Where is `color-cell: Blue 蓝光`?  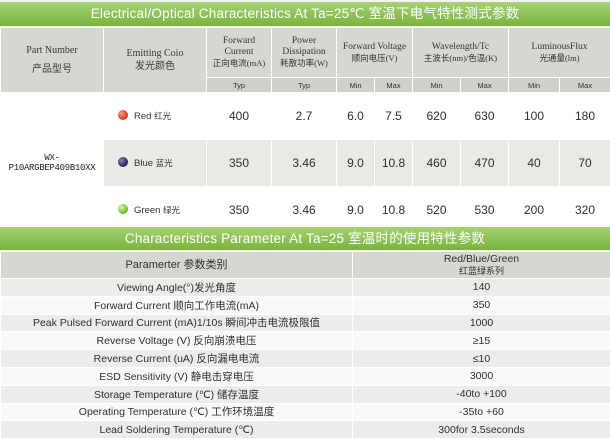 color-cell: Blue 蓝光 is located at coordinates (155, 163).